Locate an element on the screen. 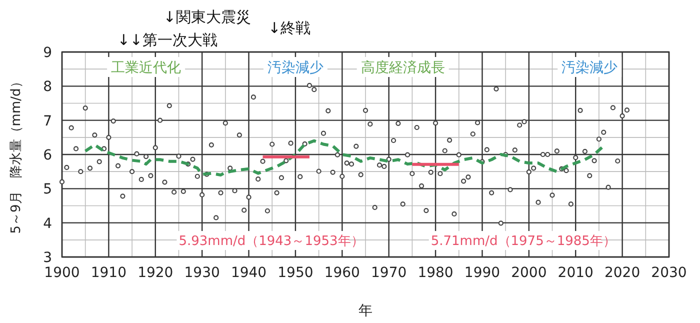 The width and height of the screenshot is (700, 323). x-tick-label: 2020 is located at coordinates (622, 273).